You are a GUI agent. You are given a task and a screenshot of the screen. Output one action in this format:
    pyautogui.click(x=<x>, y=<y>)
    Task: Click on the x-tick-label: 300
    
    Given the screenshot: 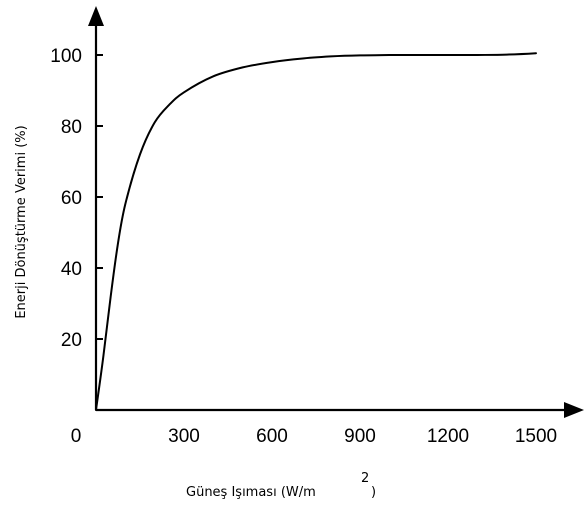 What is the action you would take?
    pyautogui.click(x=184, y=436)
    